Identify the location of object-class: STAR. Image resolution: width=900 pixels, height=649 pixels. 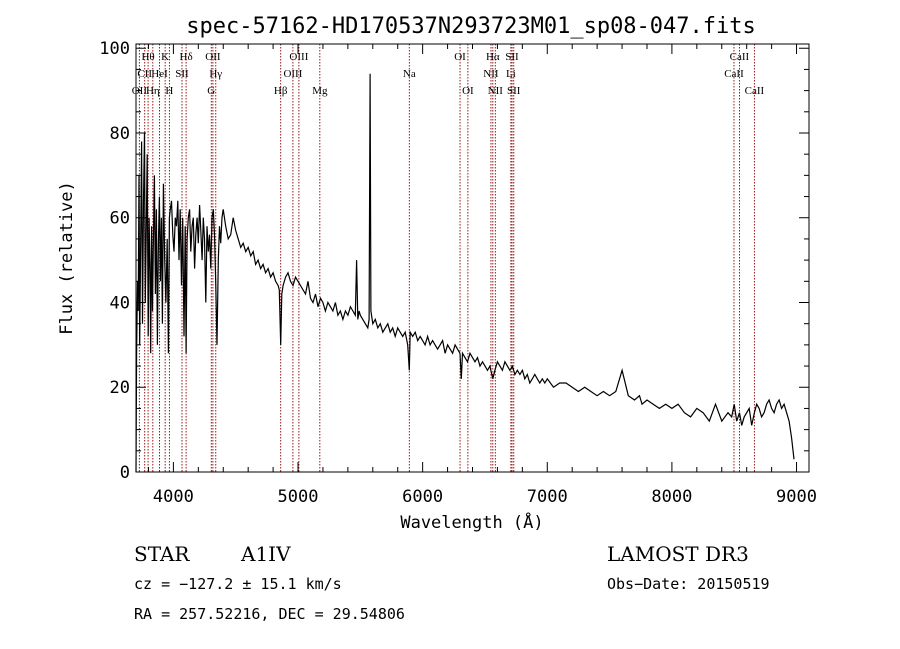
(162, 554).